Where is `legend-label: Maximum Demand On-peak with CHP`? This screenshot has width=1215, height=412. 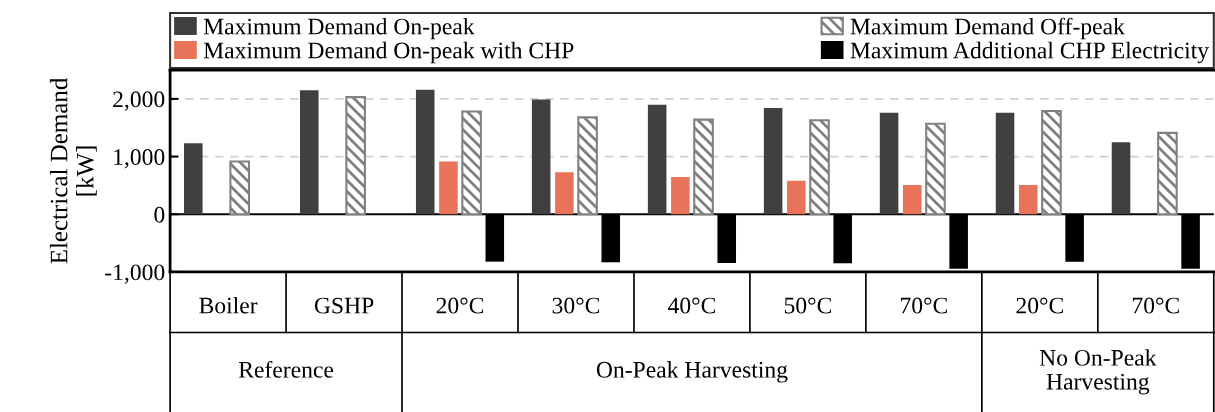 legend-label: Maximum Demand On-peak with CHP is located at coordinates (388, 52).